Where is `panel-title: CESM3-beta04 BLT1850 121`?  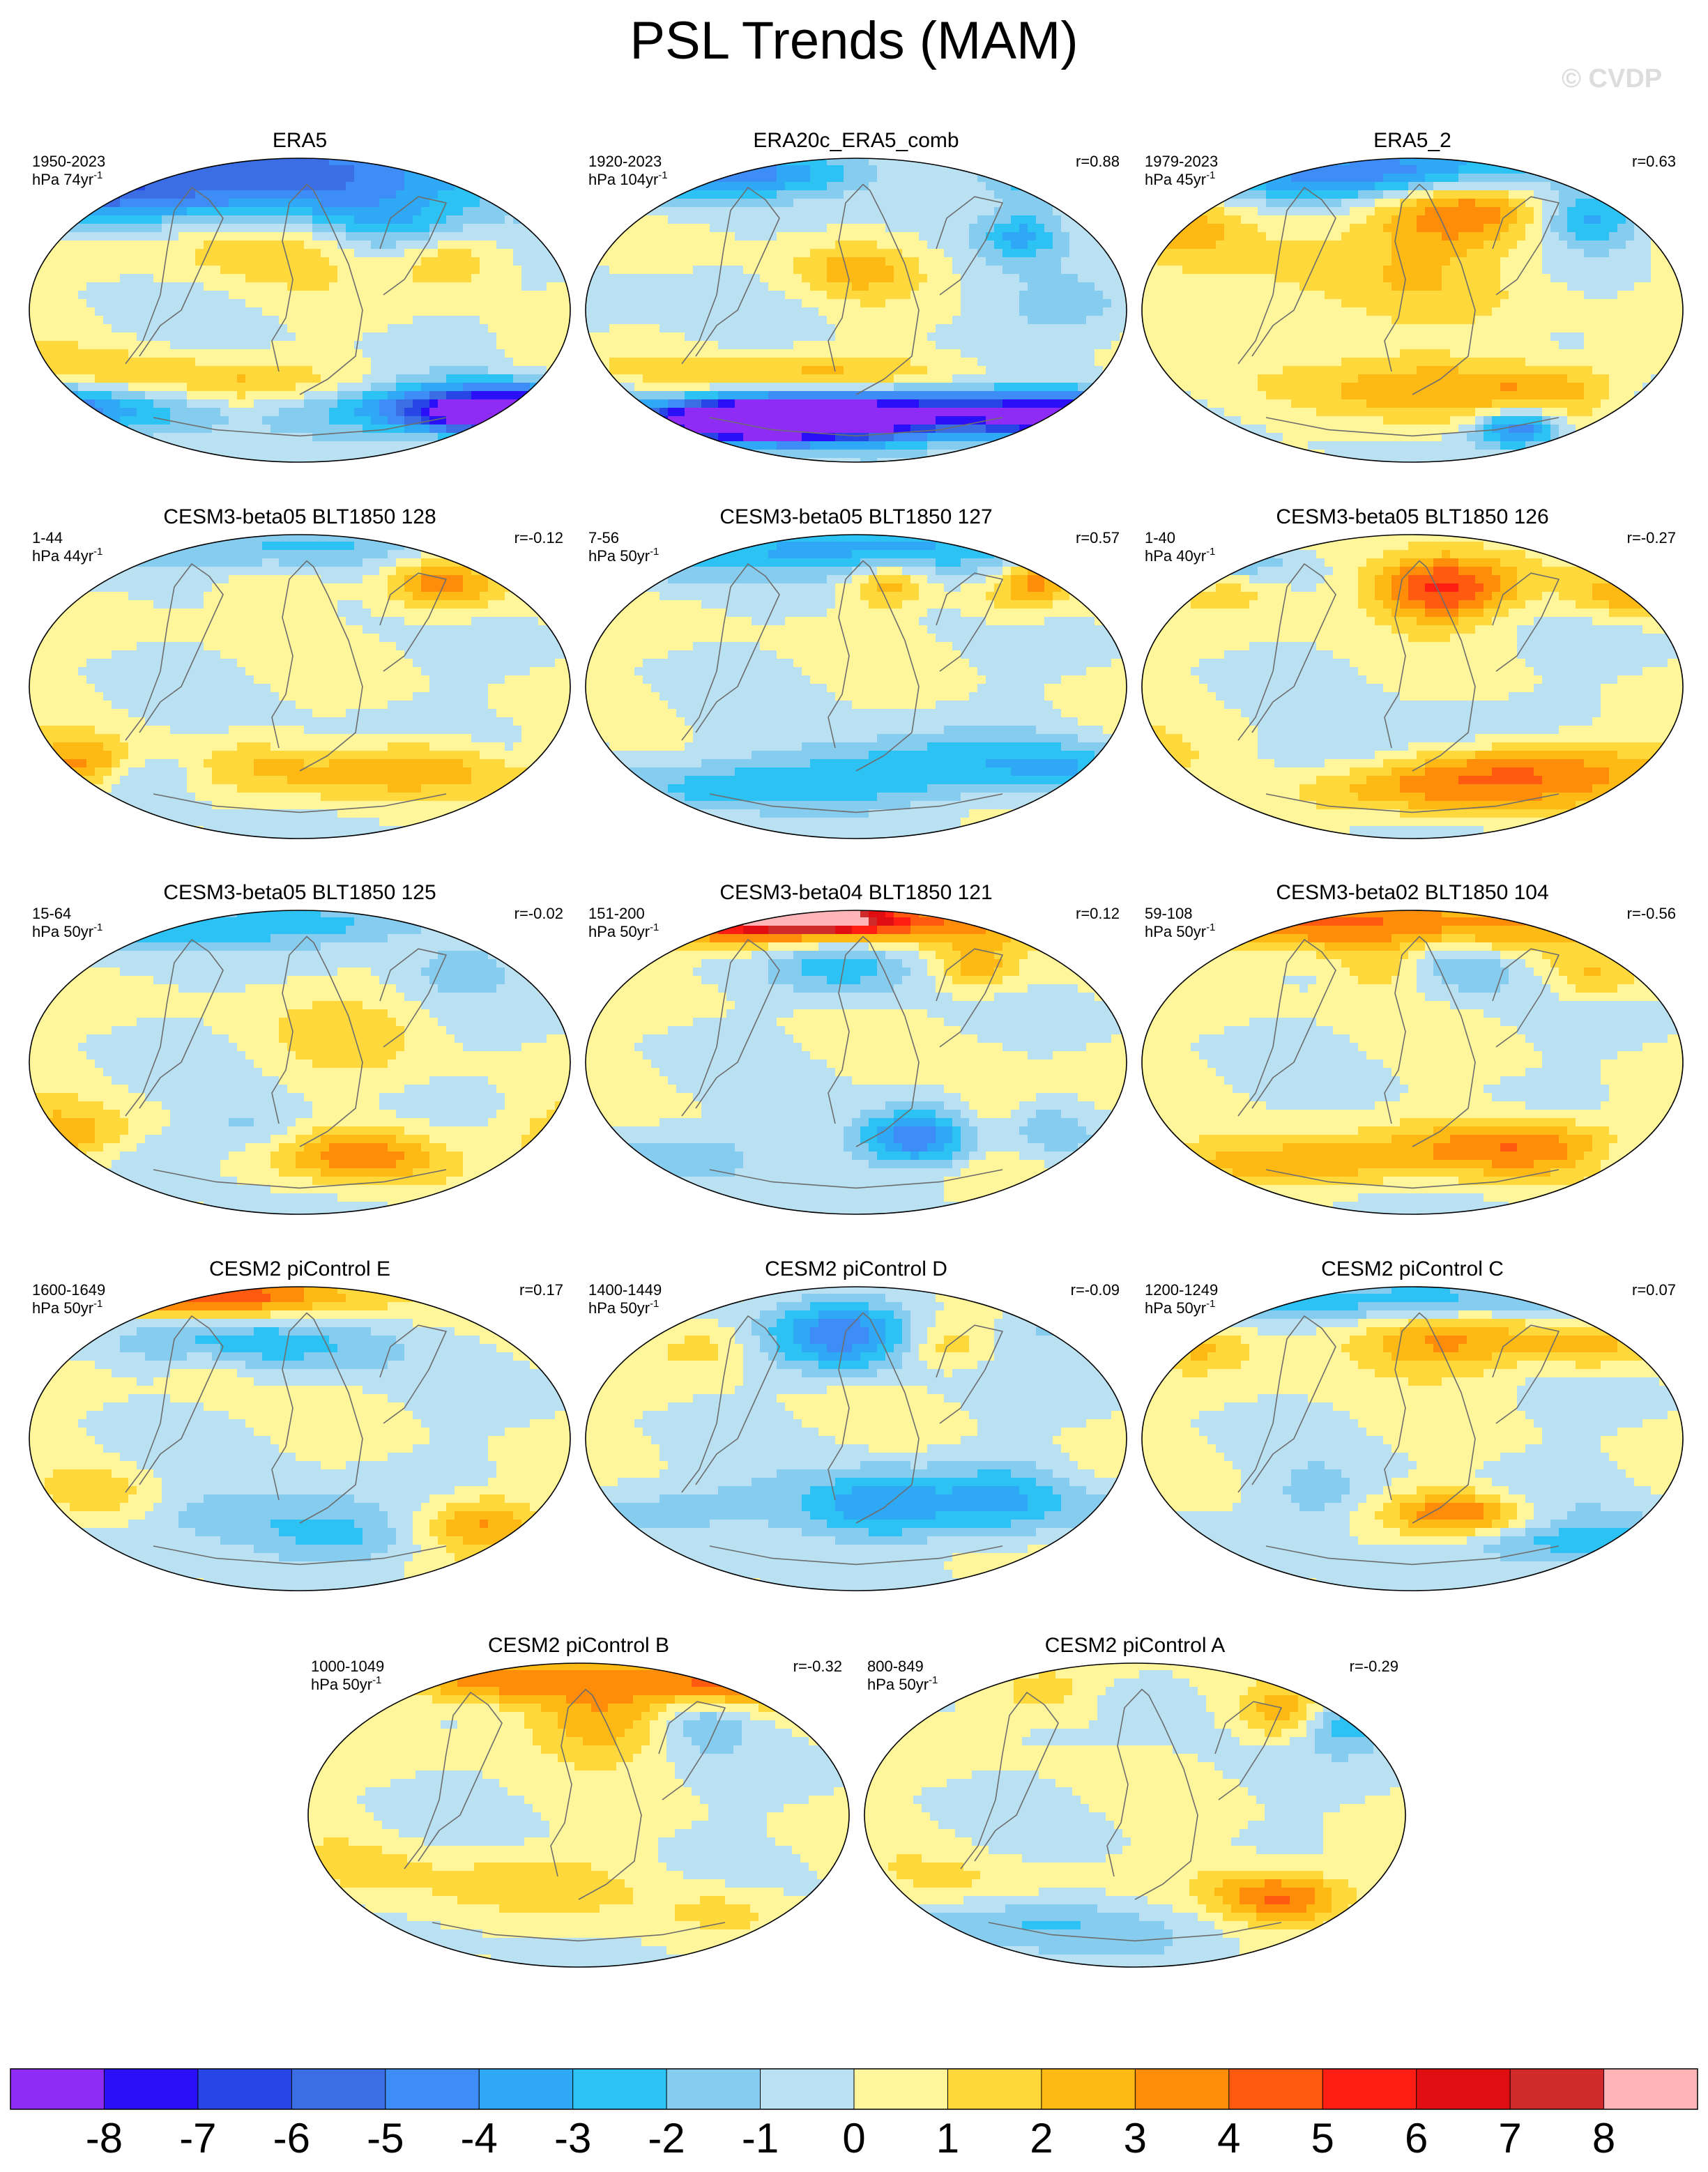 panel-title: CESM3-beta04 BLT1850 121 is located at coordinates (856, 892).